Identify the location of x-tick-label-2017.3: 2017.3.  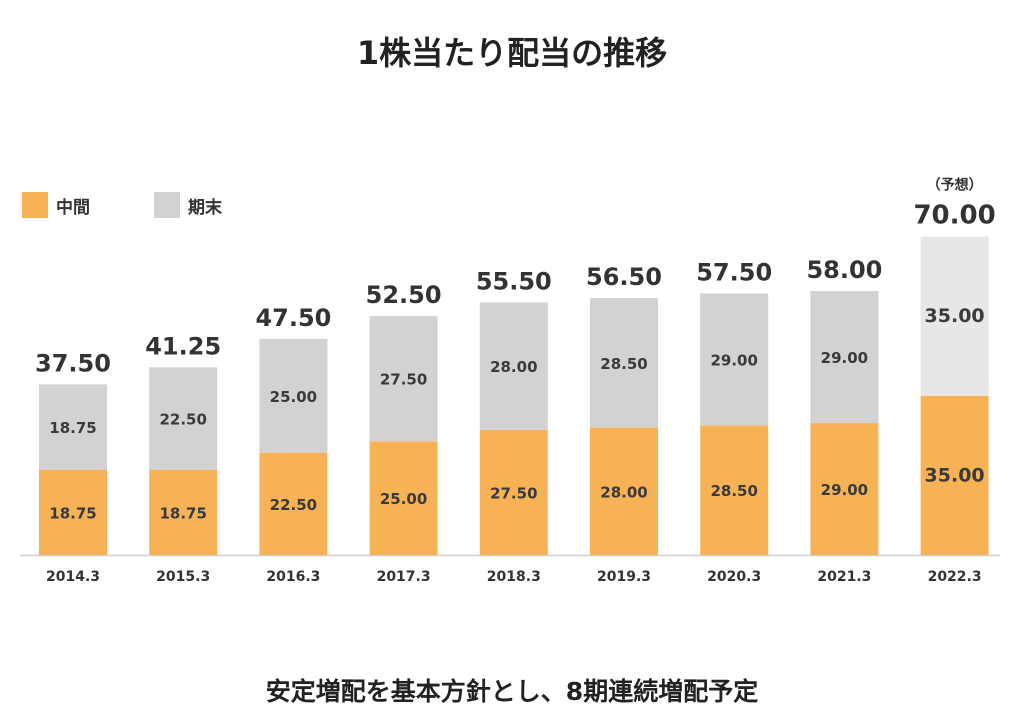
(404, 577).